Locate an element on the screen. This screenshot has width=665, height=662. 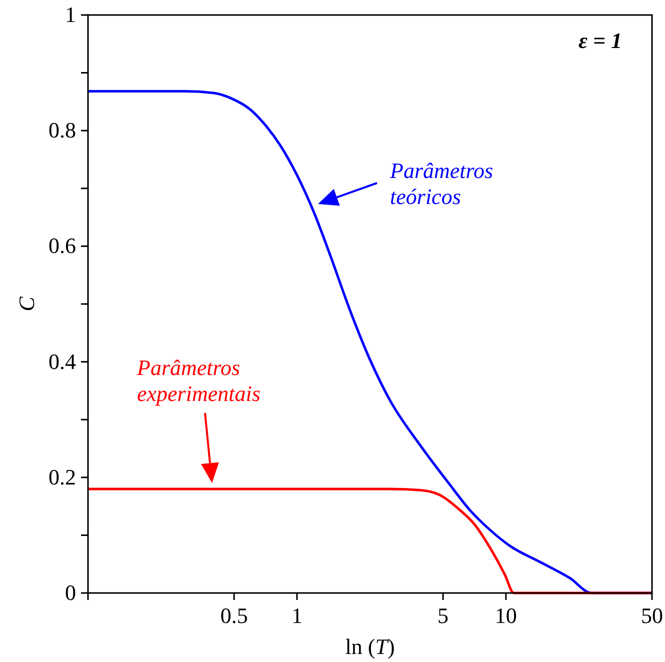
y-tick-label: 0.8 is located at coordinates (62, 130).